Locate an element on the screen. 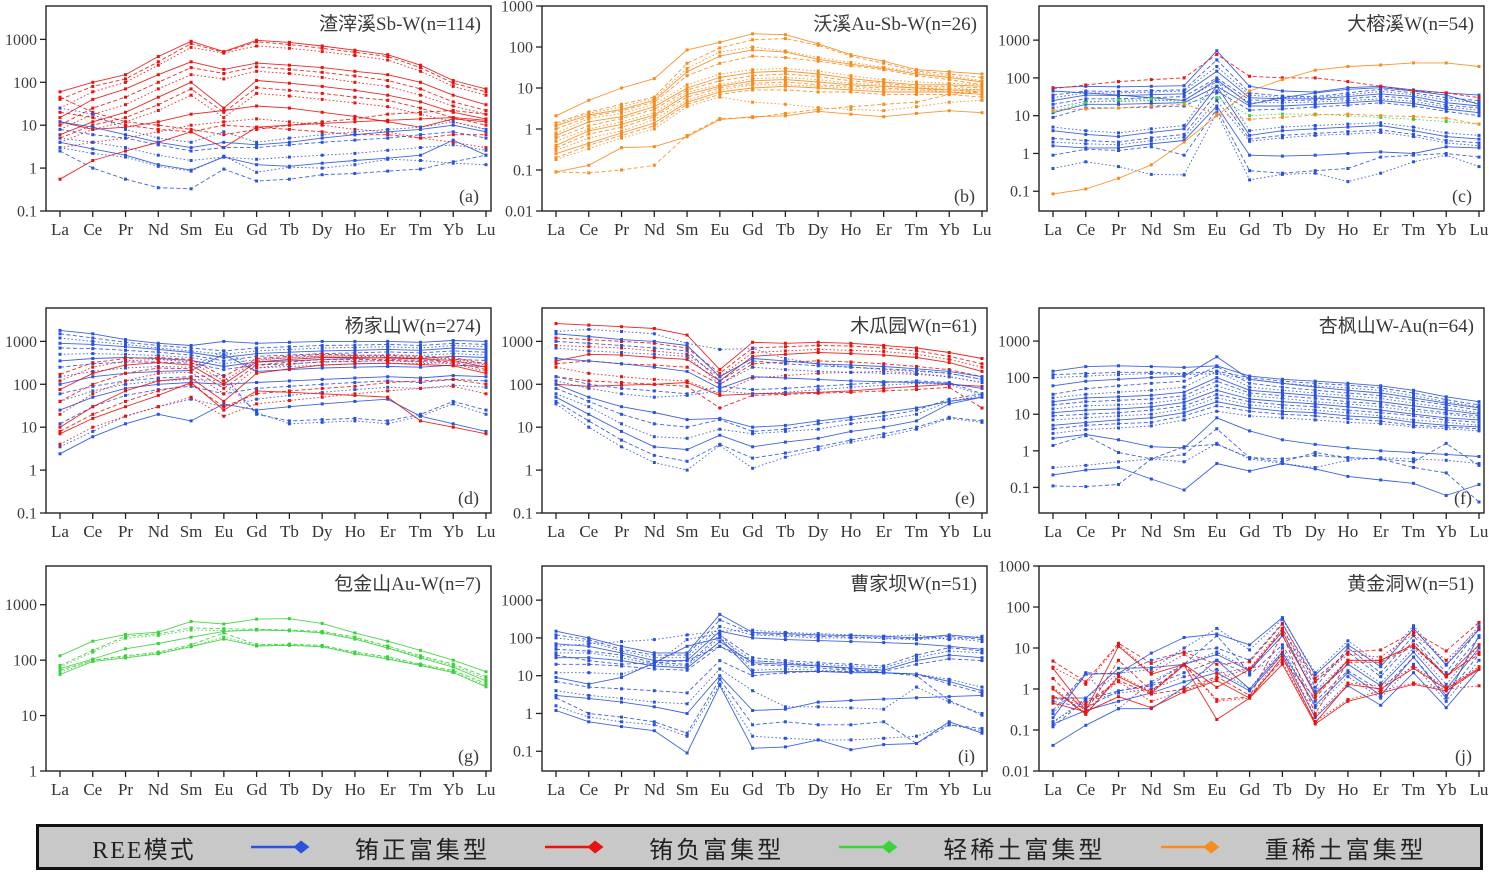 This screenshot has width=1489, height=875. y-axis: 0.01 0.1 1 10 100 1000 is located at coordinates (1018, 670).